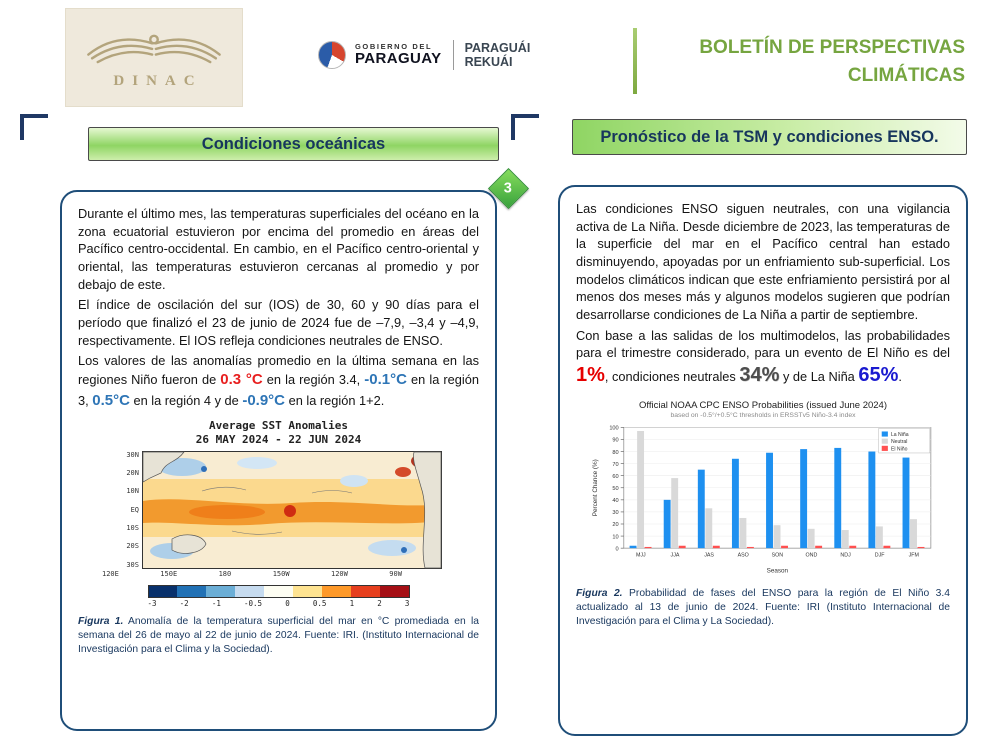 The width and height of the screenshot is (989, 742). What do you see at coordinates (899, 449) in the screenshot?
I see `svg-text: El Niño` at bounding box center [899, 449].